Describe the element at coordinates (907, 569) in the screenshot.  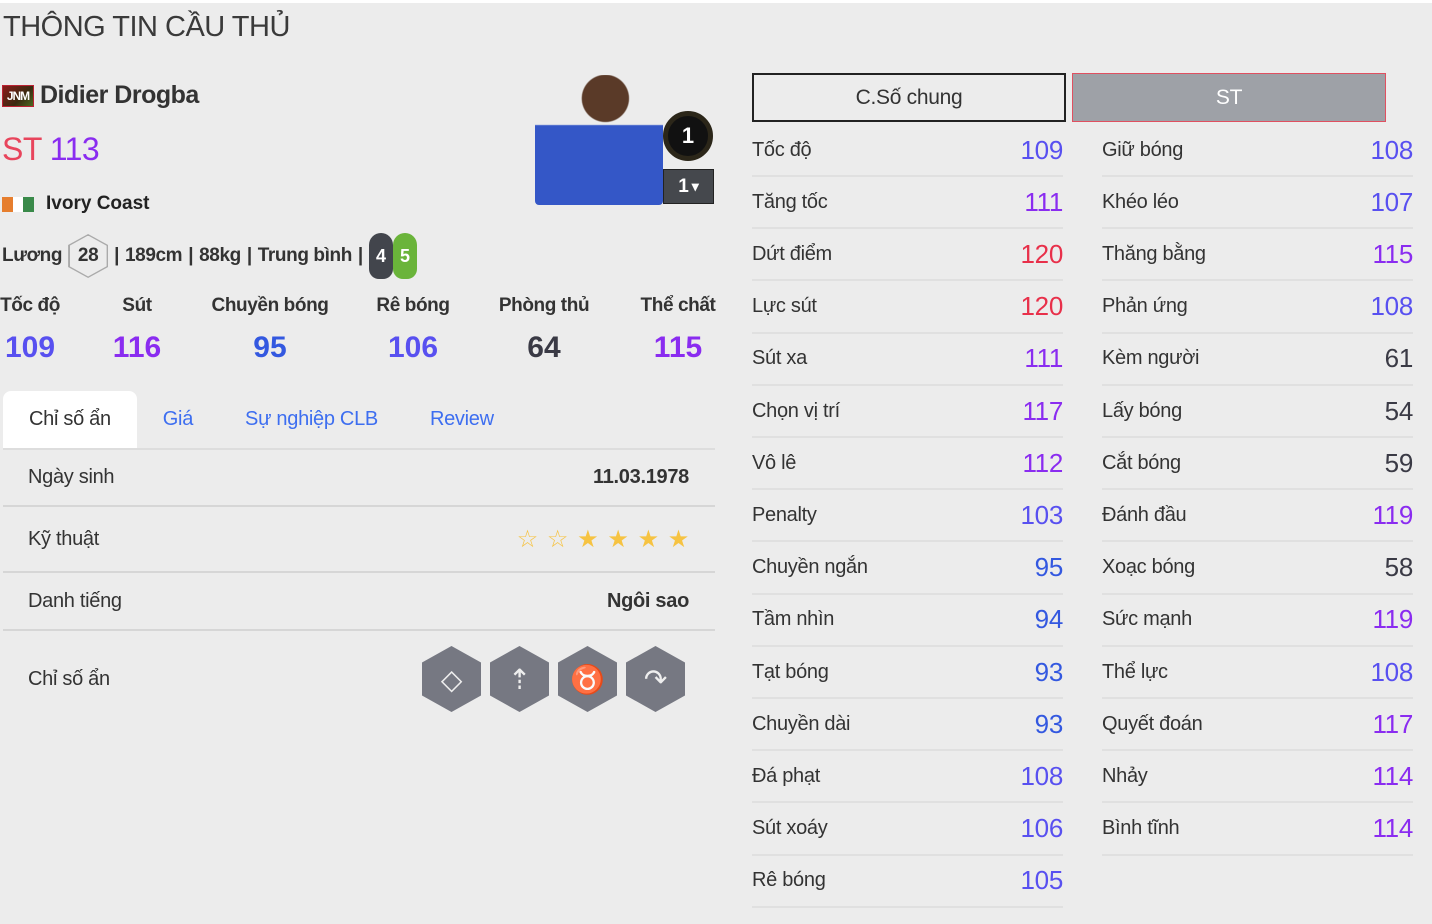
I see `stat-row: Chuyền ngắn 95` at that location.